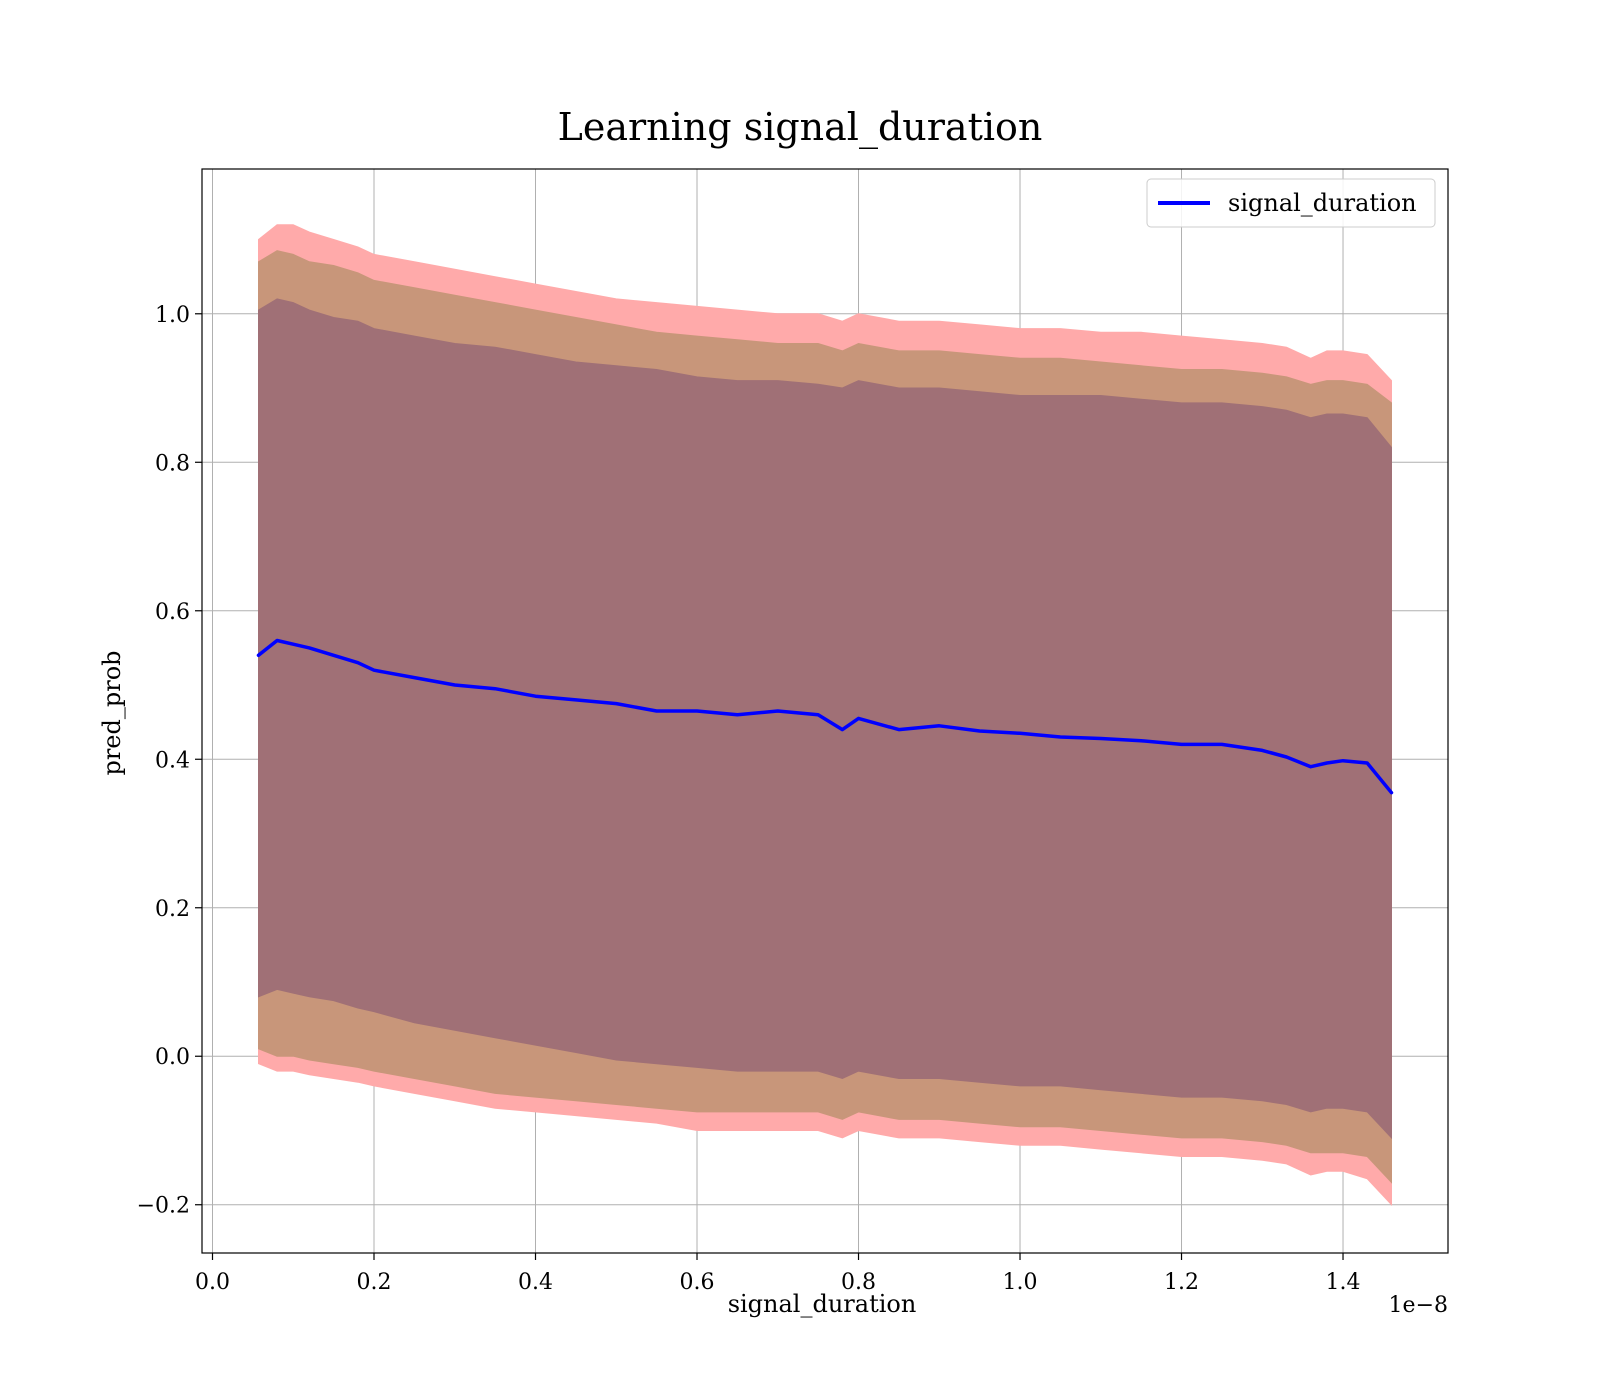 The width and height of the screenshot is (1600, 1400). I want to click on y-axis-ticks: −0.2 0.0 0.2 0.4 0.6 0.8 1.0, so click(169, 761).